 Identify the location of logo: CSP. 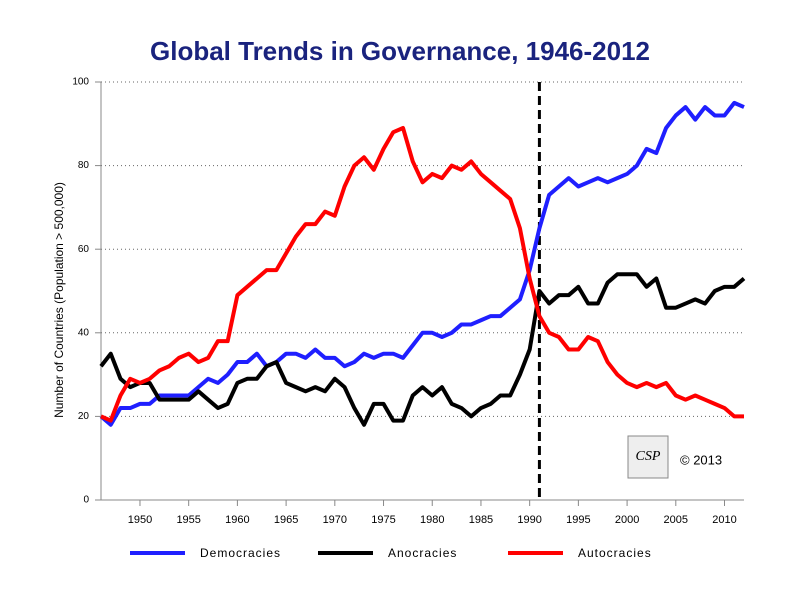
(648, 456).